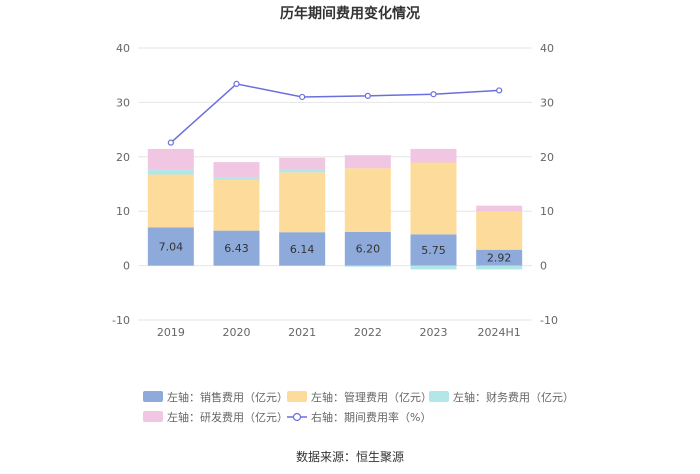 This screenshot has height=474, width=700. Describe the element at coordinates (547, 157) in the screenshot. I see `y-right-tick-label: 20` at that location.